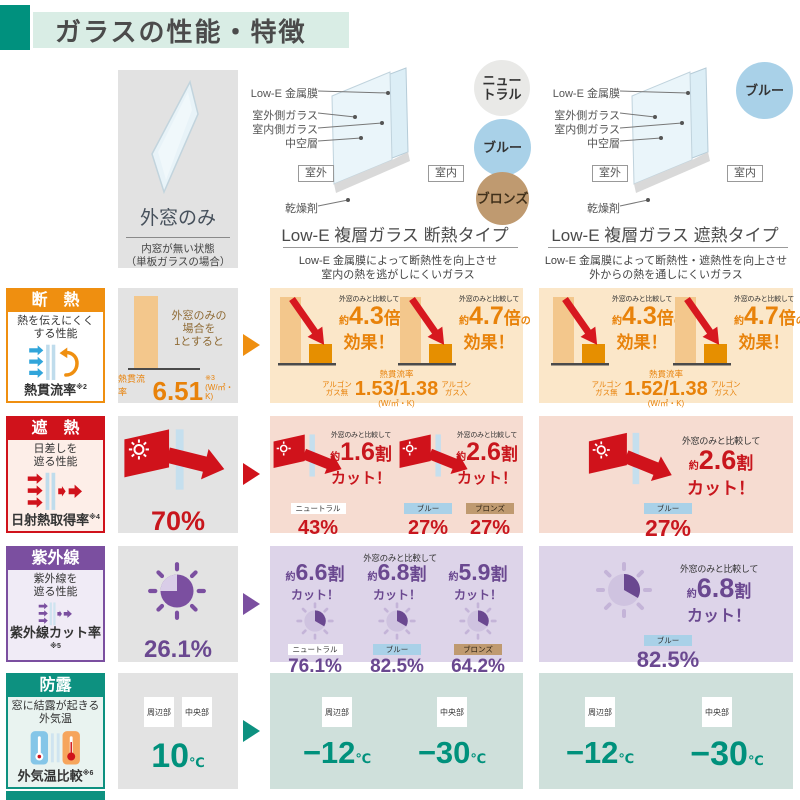  I want to click on dew-metric: 外気温比較※6, so click(55, 775).